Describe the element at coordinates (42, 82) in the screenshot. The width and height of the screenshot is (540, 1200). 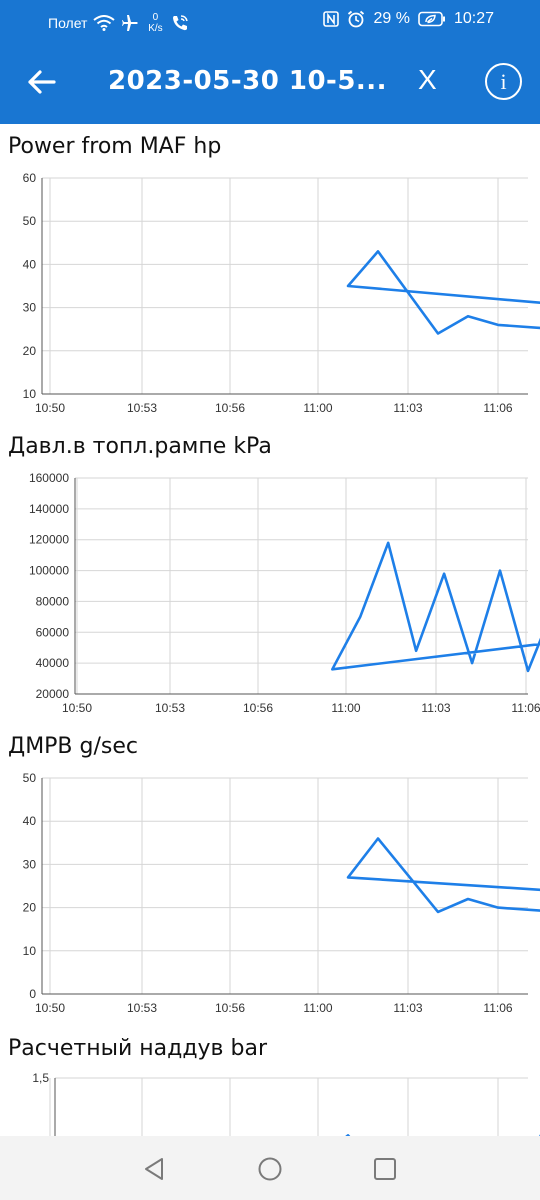
I see `back-arrow-icon` at that location.